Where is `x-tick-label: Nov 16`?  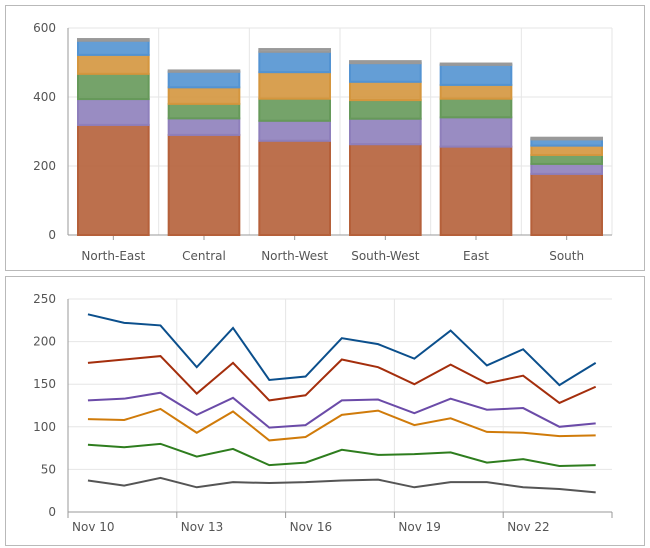
x-tick-label: Nov 16 is located at coordinates (311, 527).